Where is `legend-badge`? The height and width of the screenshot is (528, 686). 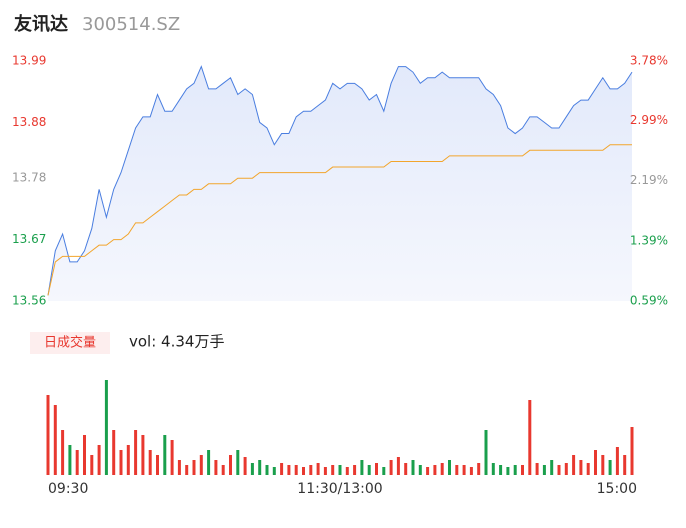
legend-badge is located at coordinates (70, 343).